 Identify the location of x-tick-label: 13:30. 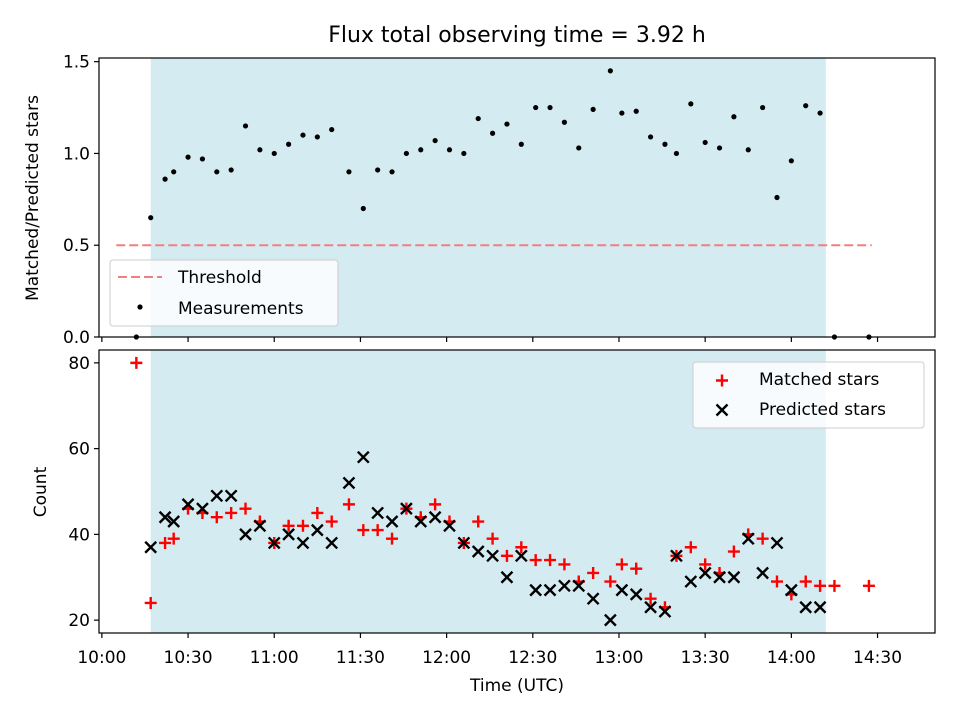
(705, 658).